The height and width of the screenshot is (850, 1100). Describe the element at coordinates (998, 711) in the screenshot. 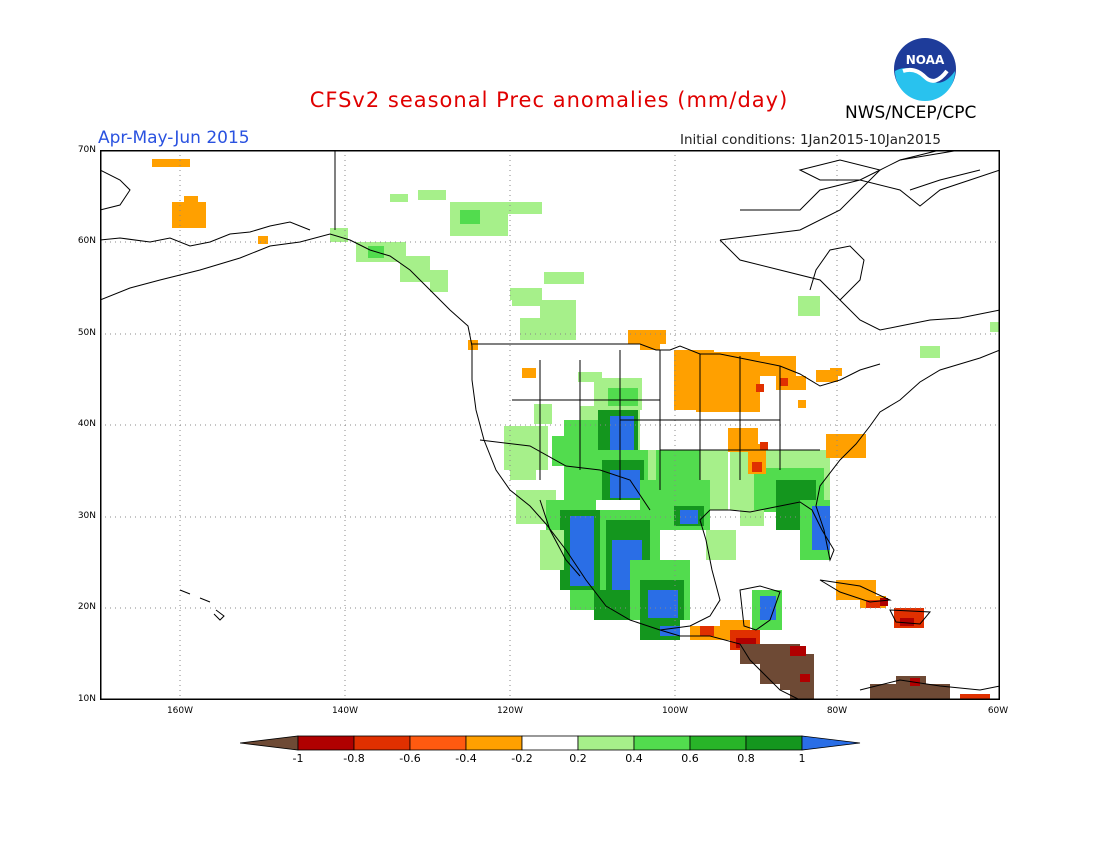

I see `lon-label-60w: 60W` at that location.